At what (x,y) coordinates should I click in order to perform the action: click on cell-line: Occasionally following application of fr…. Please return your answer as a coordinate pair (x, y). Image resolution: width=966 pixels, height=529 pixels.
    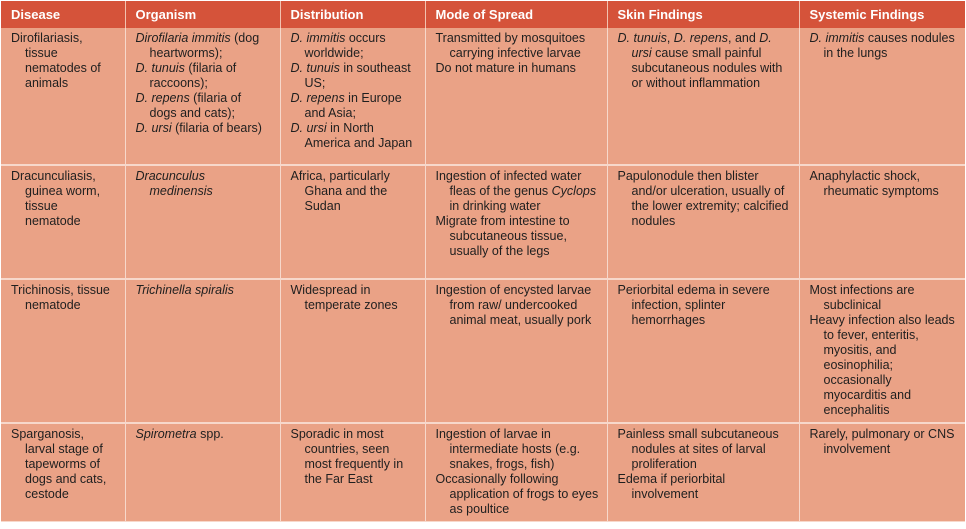
    Looking at the image, I should click on (517, 494).